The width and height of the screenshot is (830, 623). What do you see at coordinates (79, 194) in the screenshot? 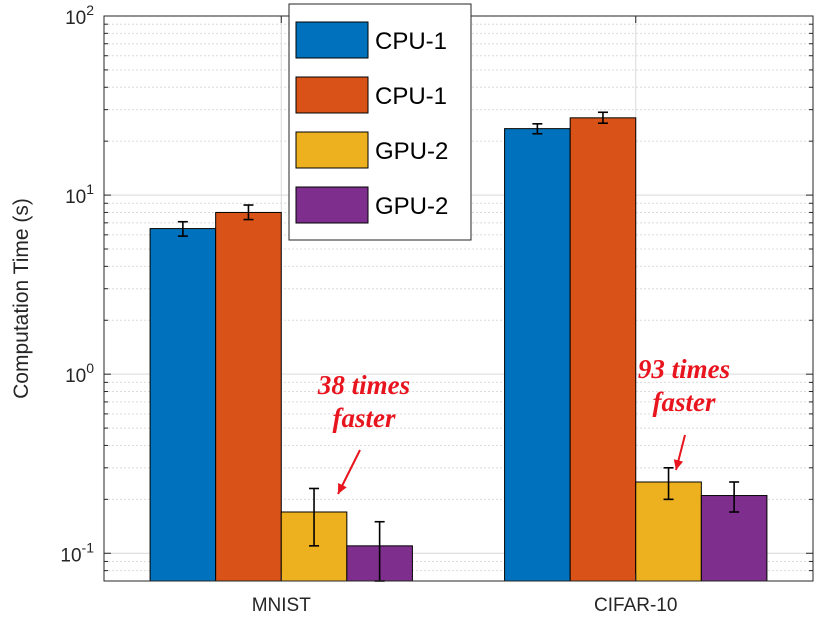
I see `y-tick-label: 10¹` at bounding box center [79, 194].